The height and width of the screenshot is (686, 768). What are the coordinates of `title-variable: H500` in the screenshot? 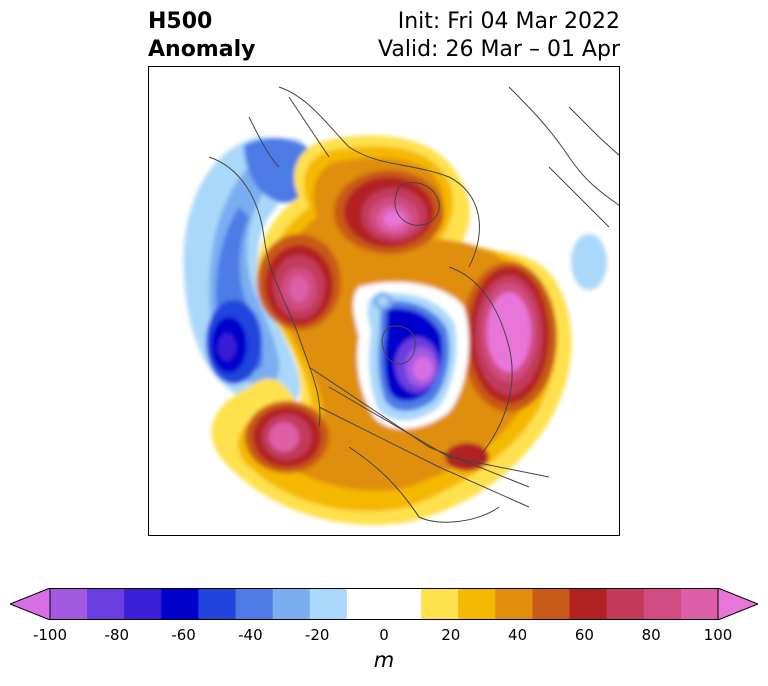 It's located at (180, 21).